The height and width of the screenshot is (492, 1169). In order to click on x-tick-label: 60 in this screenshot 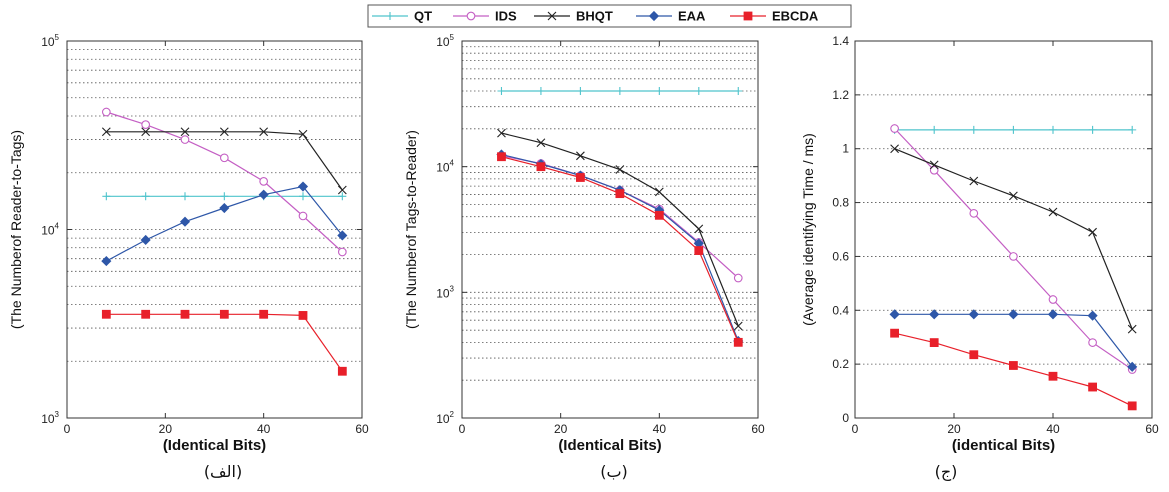, I will do `click(1152, 429)`.